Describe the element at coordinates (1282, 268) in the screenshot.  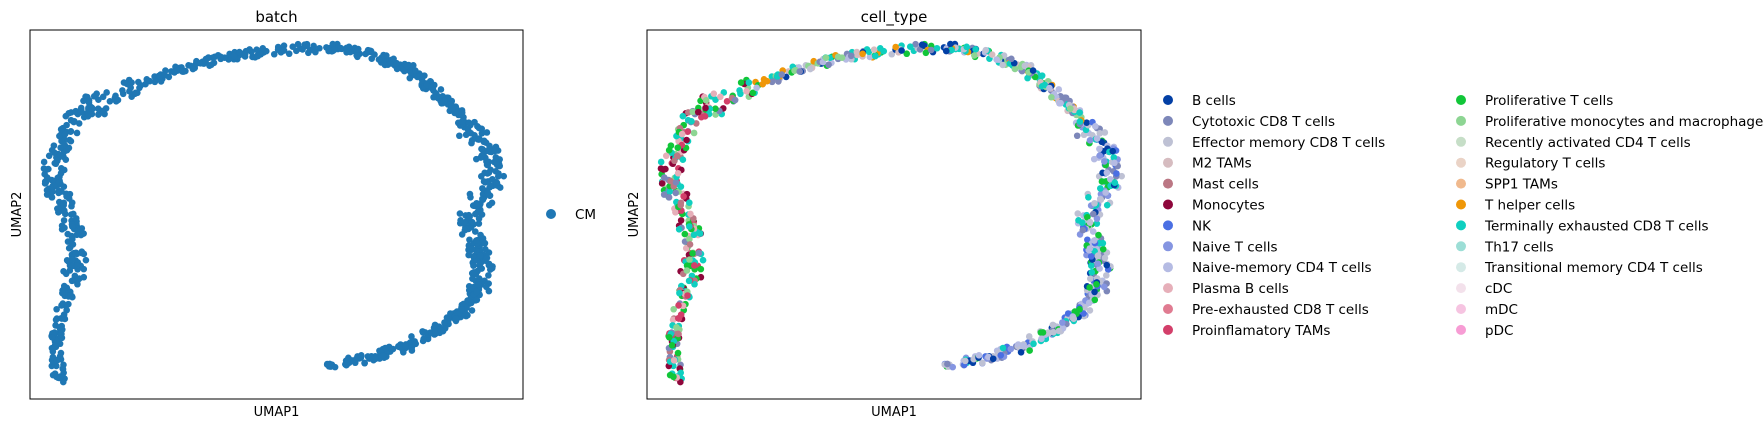
I see `legend-label: Naive-memory CD4 T cells` at that location.